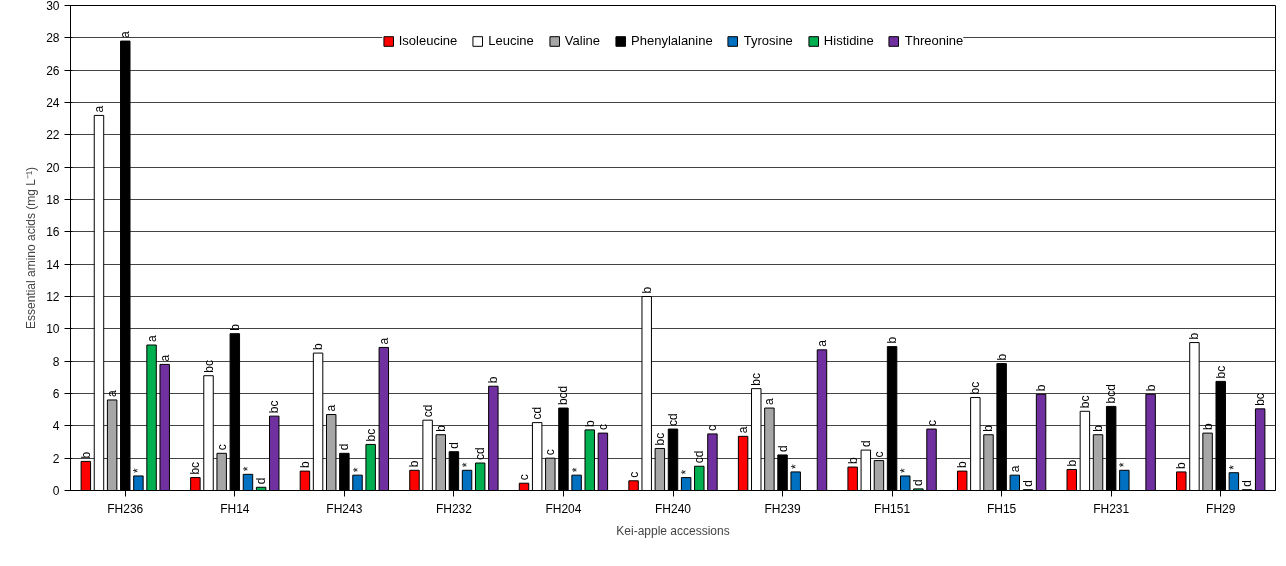 This screenshot has width=1286, height=566. Describe the element at coordinates (53, 264) in the screenshot. I see `y-tick-label: 14` at that location.